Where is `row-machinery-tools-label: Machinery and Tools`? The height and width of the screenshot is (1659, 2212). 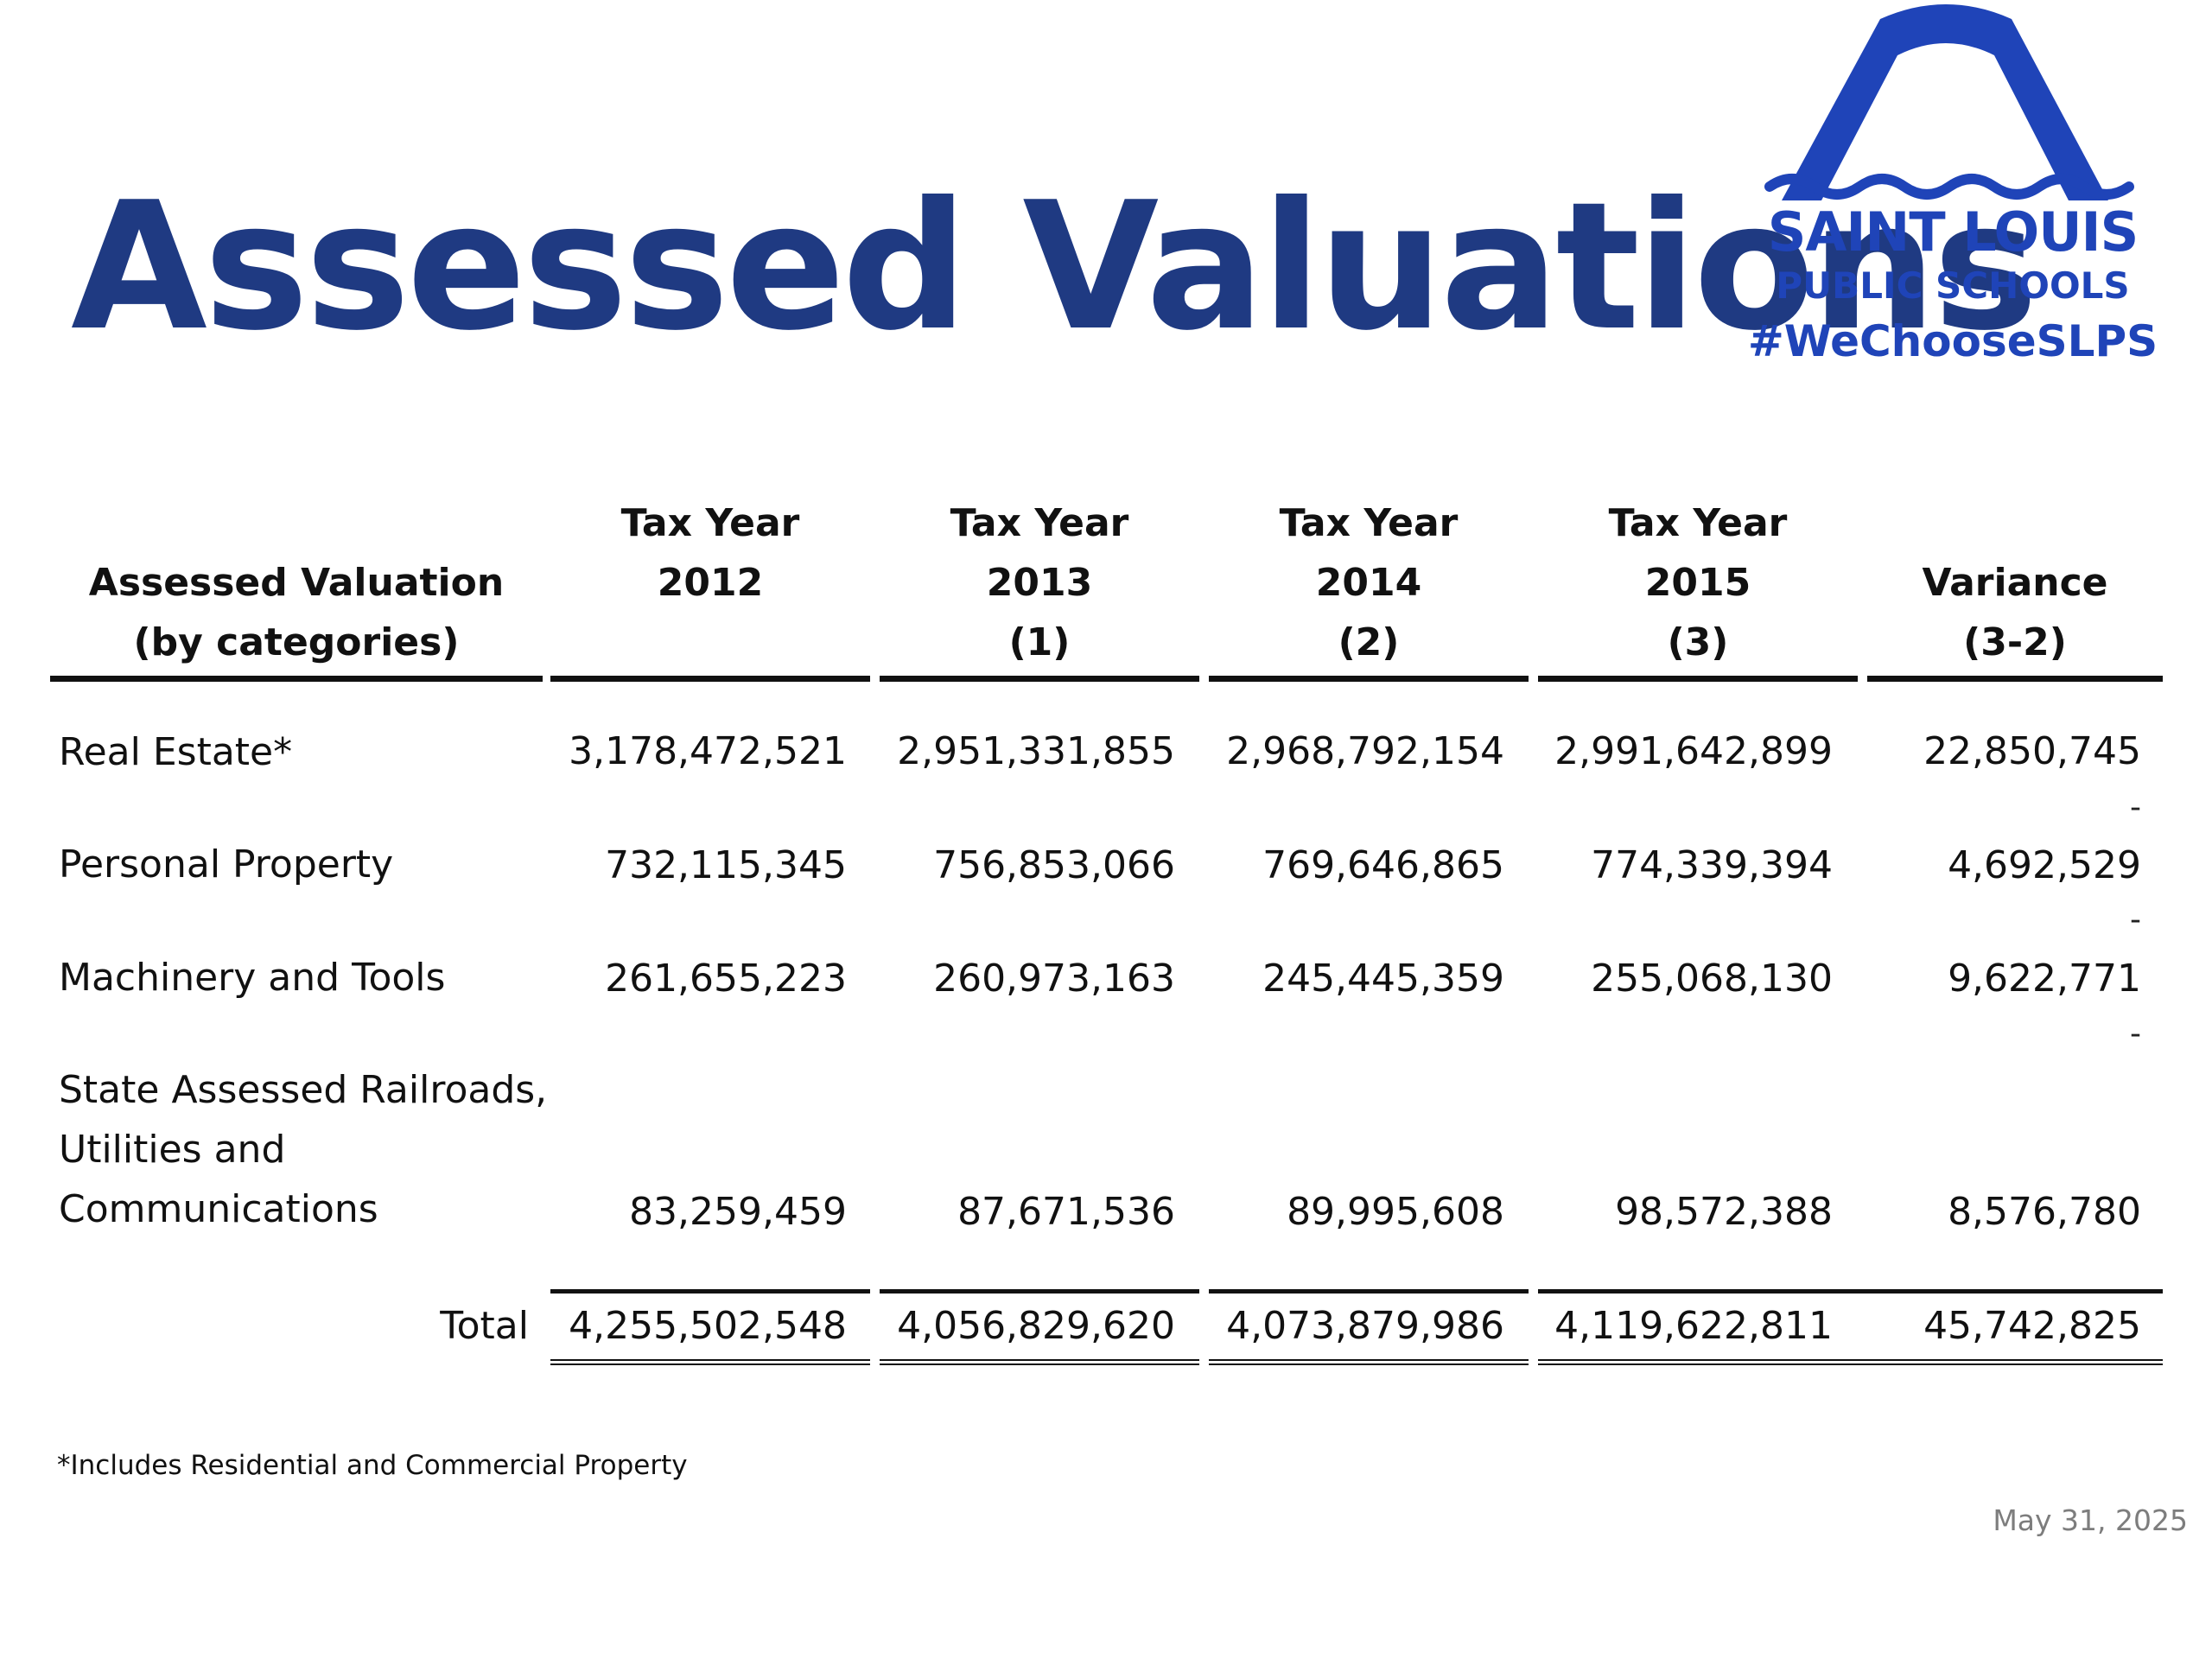 row-machinery-tools-label: Machinery and Tools is located at coordinates (252, 978).